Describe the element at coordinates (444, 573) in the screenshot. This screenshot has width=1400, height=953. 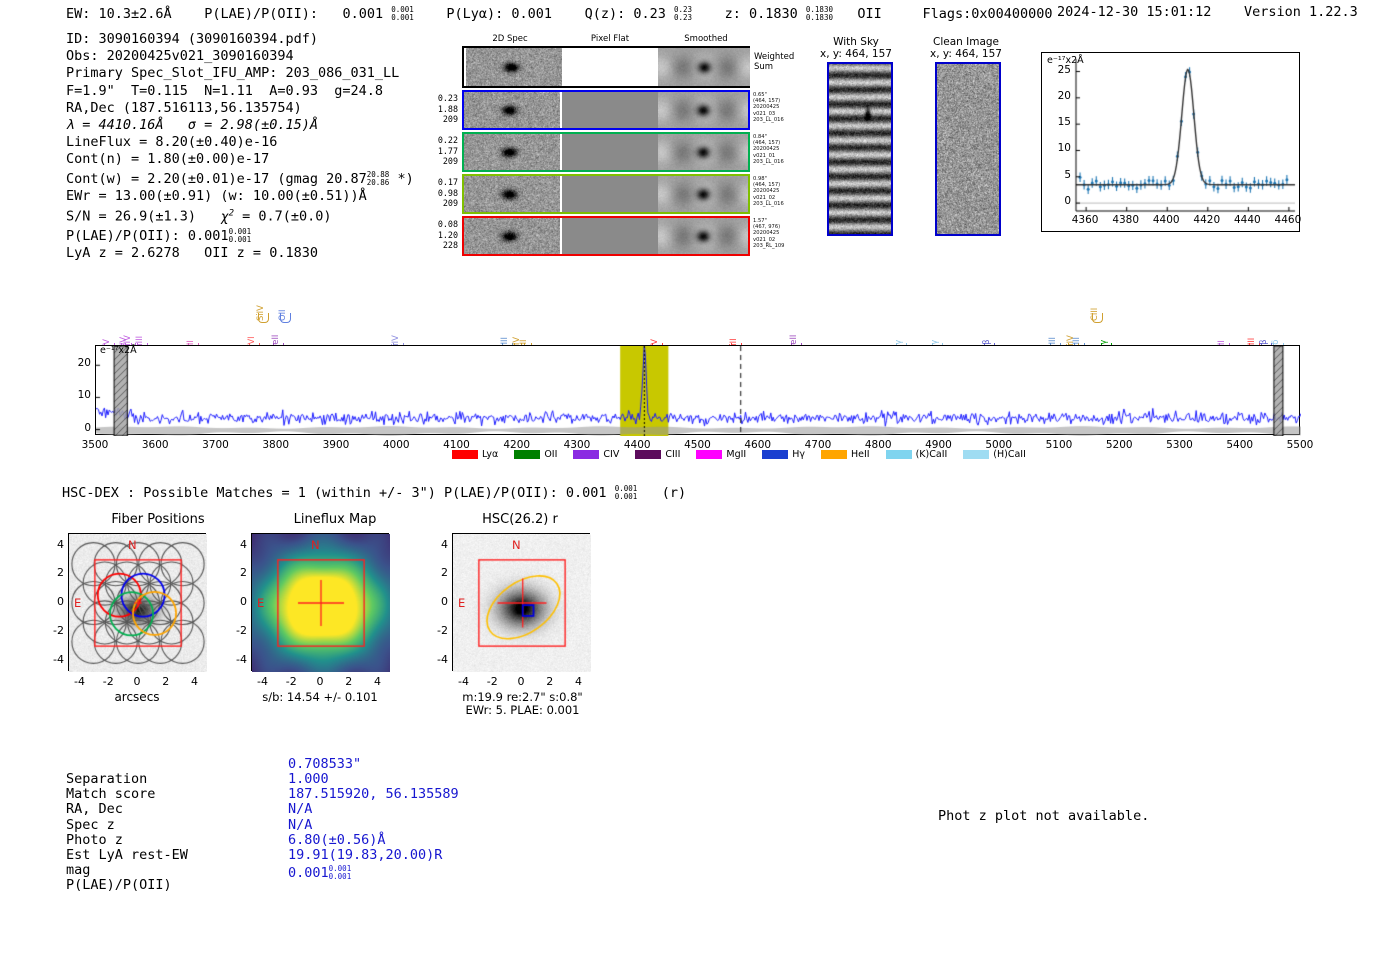
I see `hsc-ytick: 2` at that location.